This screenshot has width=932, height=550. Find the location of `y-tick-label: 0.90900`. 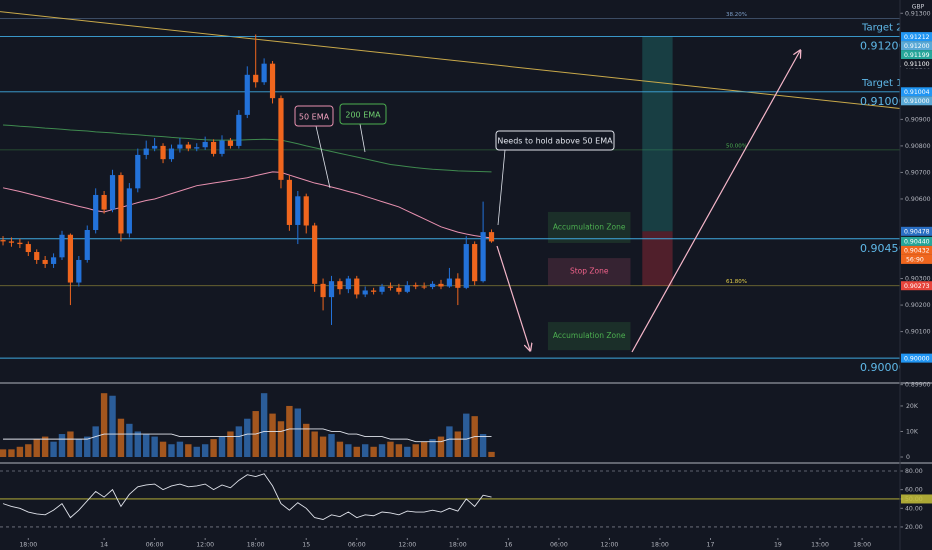

y-tick-label: 0.90900 is located at coordinates (918, 119).